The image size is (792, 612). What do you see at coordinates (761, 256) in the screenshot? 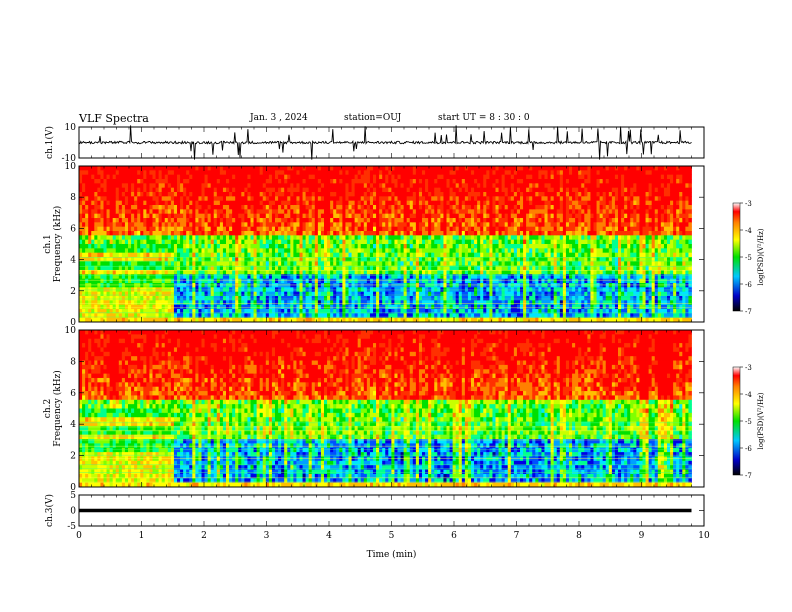
I see `ch1-spectrogram-colorbar-label: log(PSD)(V²/Hz)` at bounding box center [761, 256].